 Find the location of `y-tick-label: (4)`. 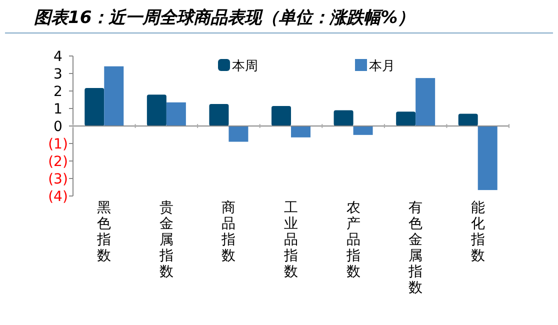

y-tick-label: (4) is located at coordinates (58, 197).